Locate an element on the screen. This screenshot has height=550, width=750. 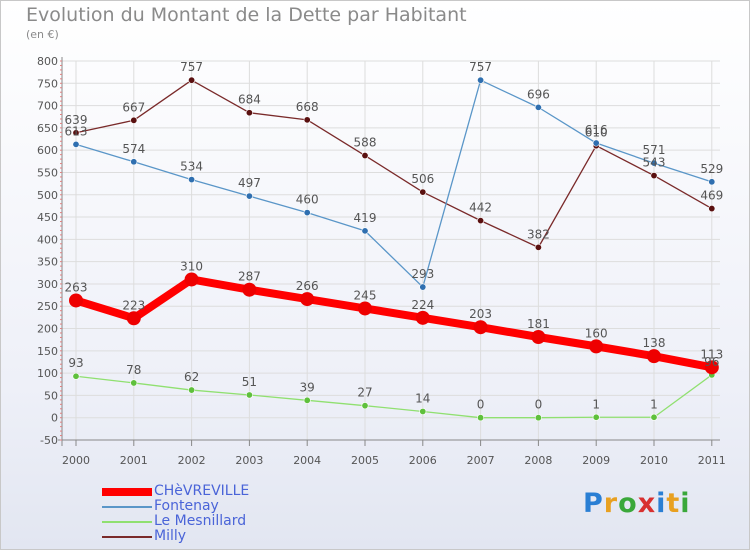
data-label: 534 is located at coordinates (191, 167).